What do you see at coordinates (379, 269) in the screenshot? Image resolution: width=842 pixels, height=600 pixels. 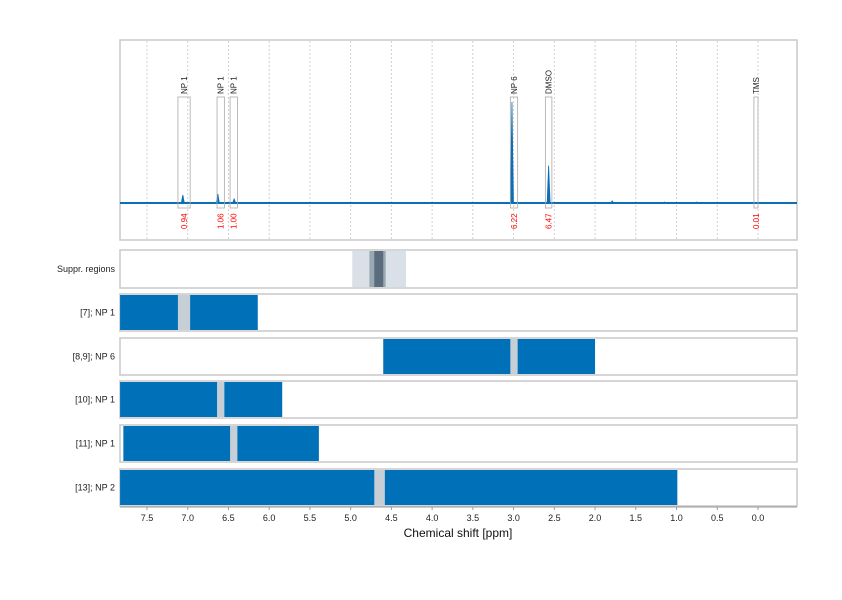 I see `suppressed-region` at bounding box center [379, 269].